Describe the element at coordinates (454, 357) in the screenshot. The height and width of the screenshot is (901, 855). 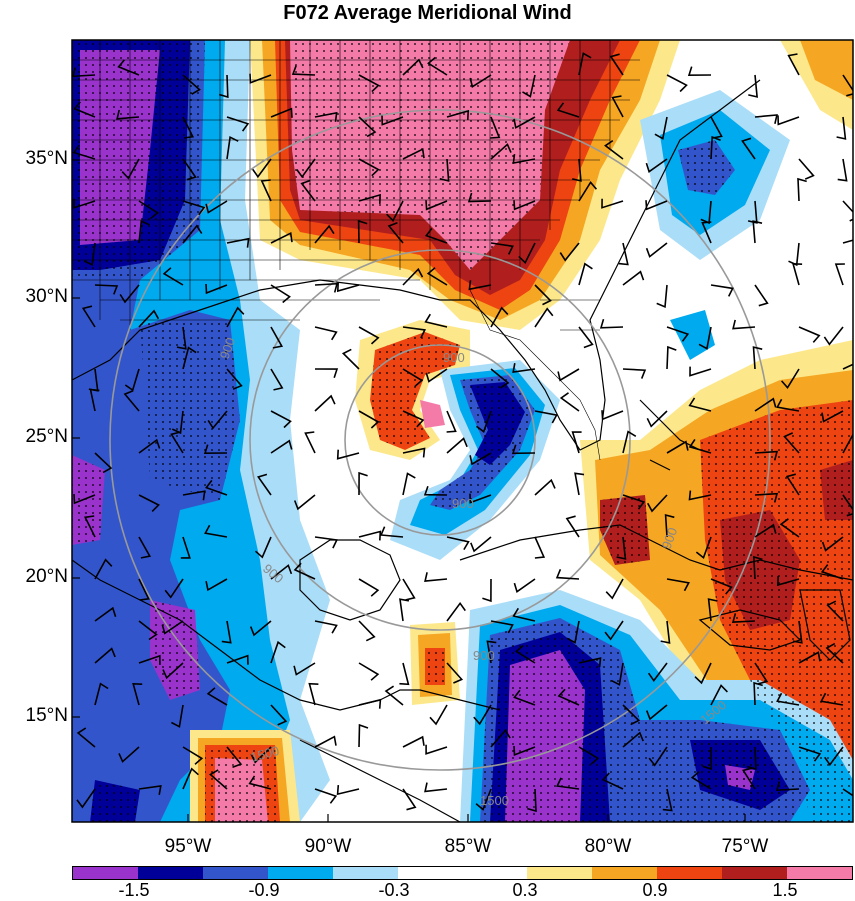
I see `ring-label-900-1: 900` at that location.